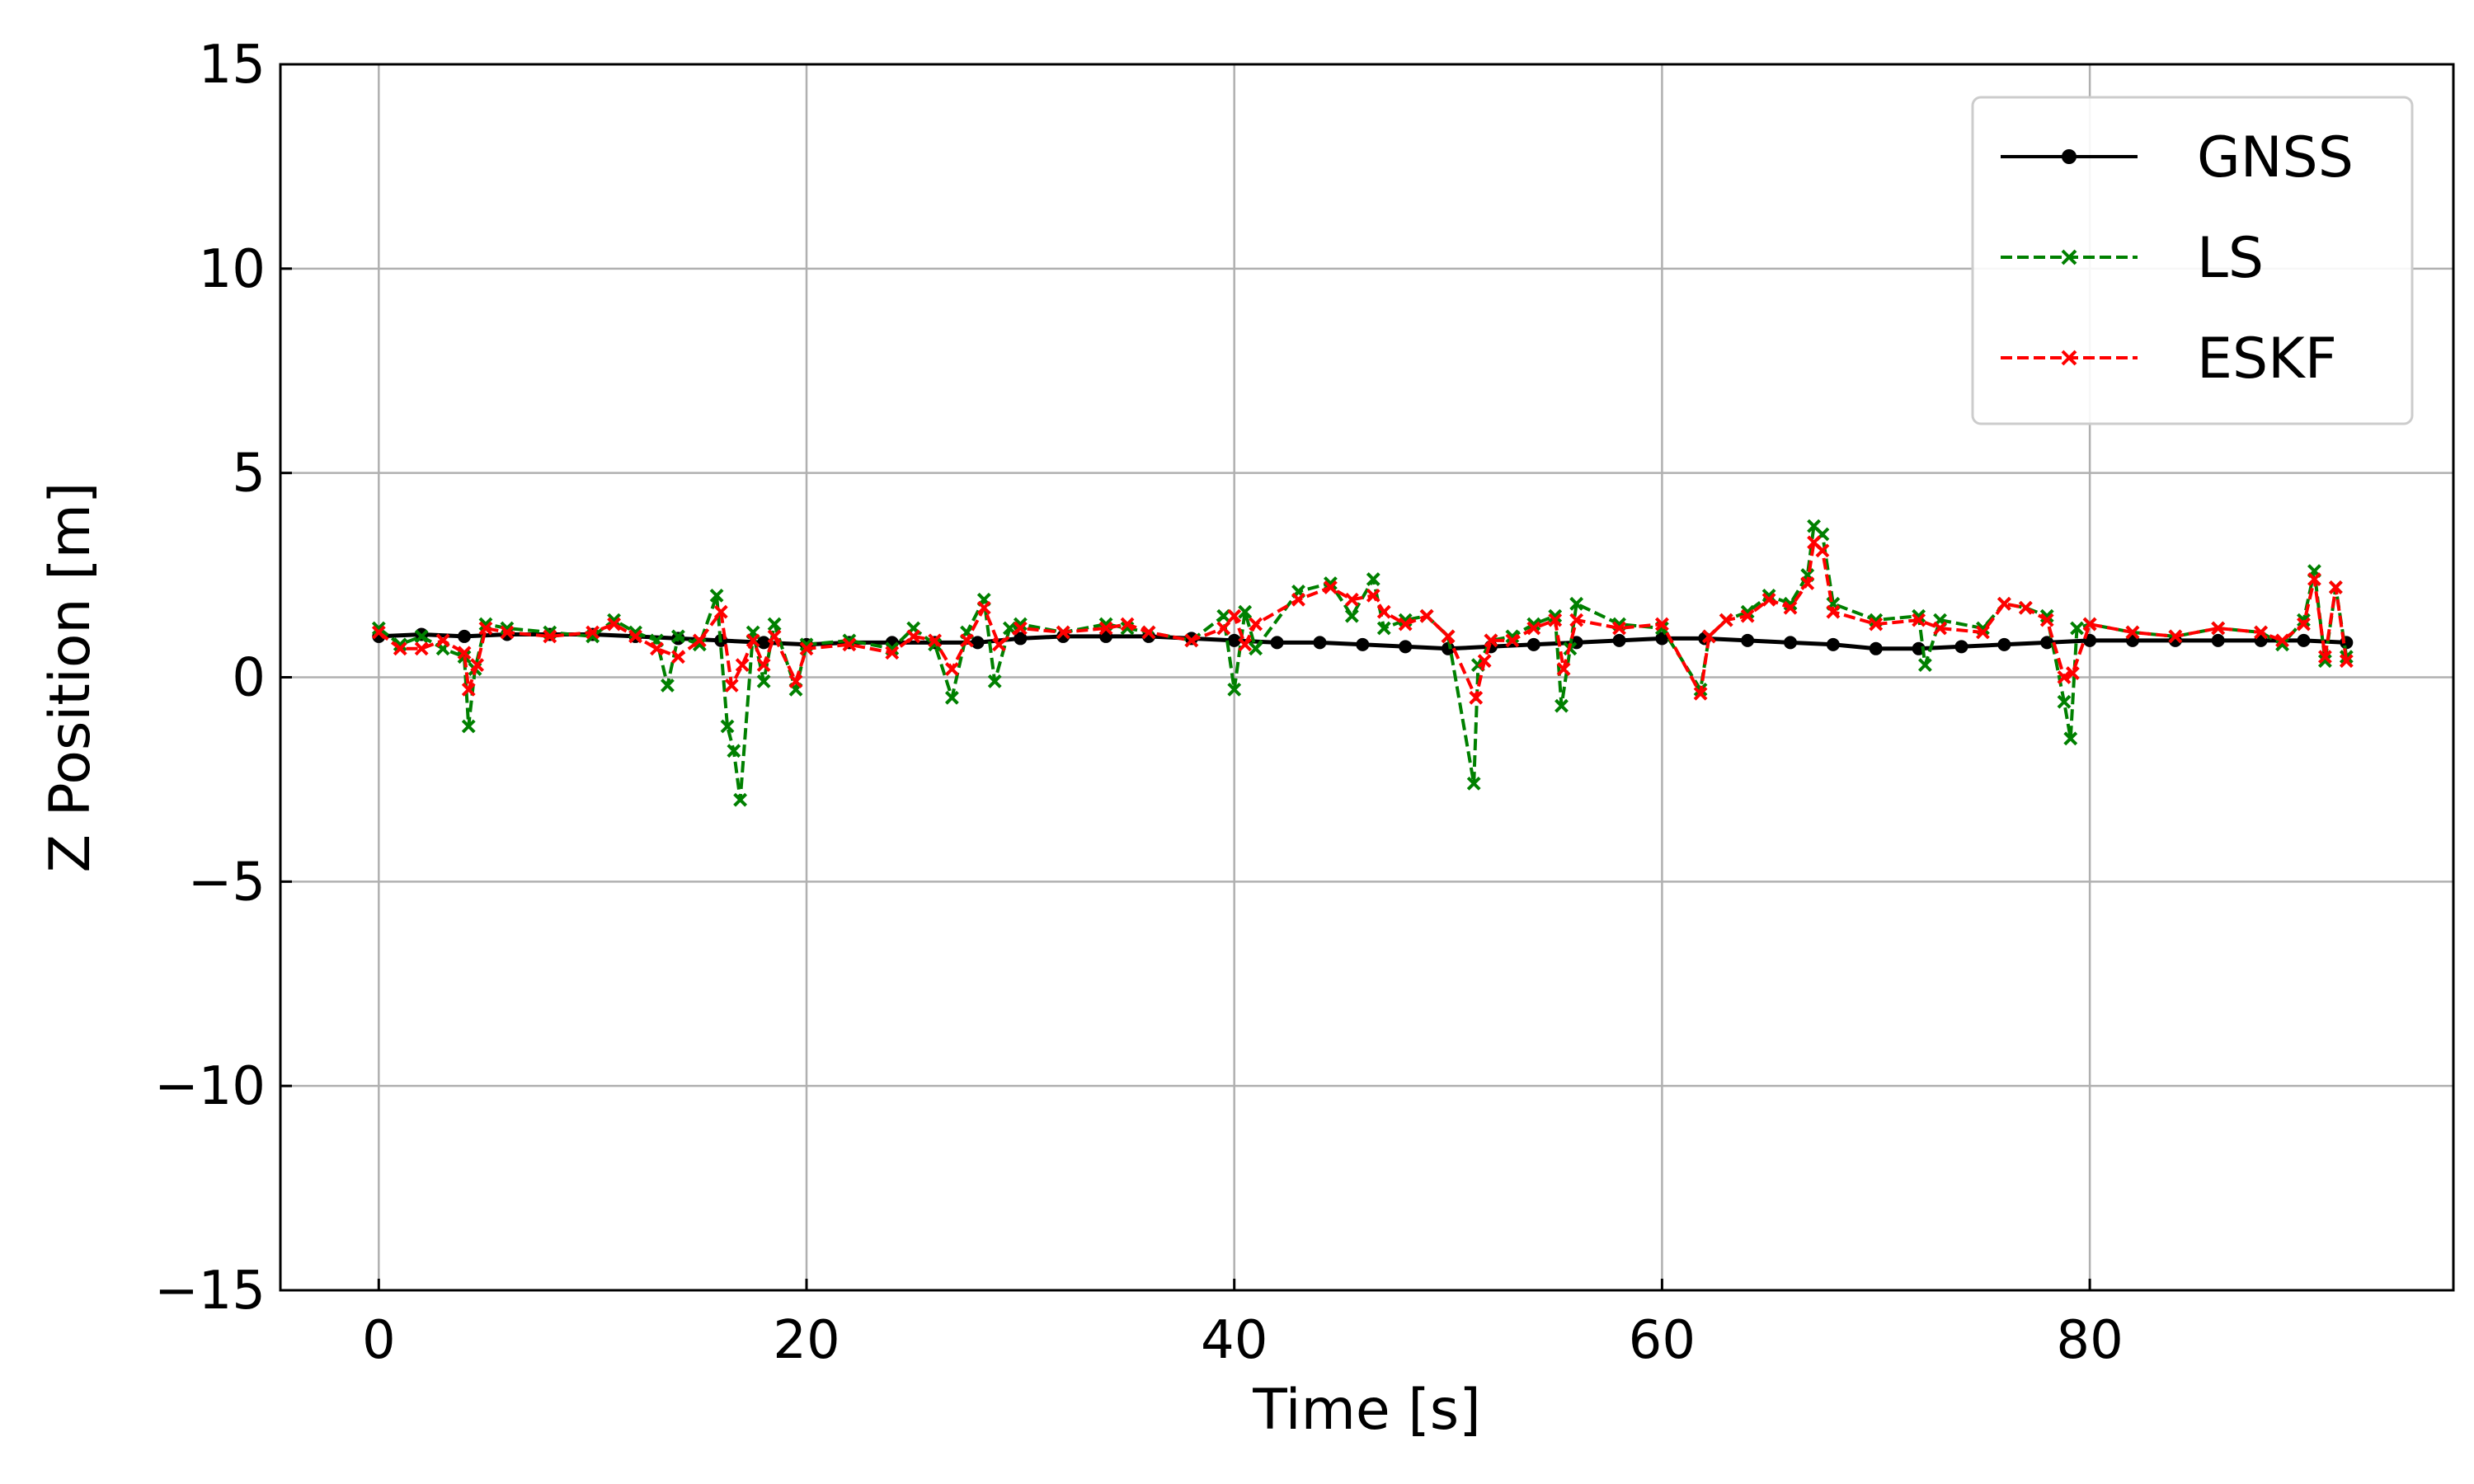 Image resolution: width=2474 pixels, height=1484 pixels. Describe the element at coordinates (210, 1291) in the screenshot. I see `y-tick-label: −15` at that location.